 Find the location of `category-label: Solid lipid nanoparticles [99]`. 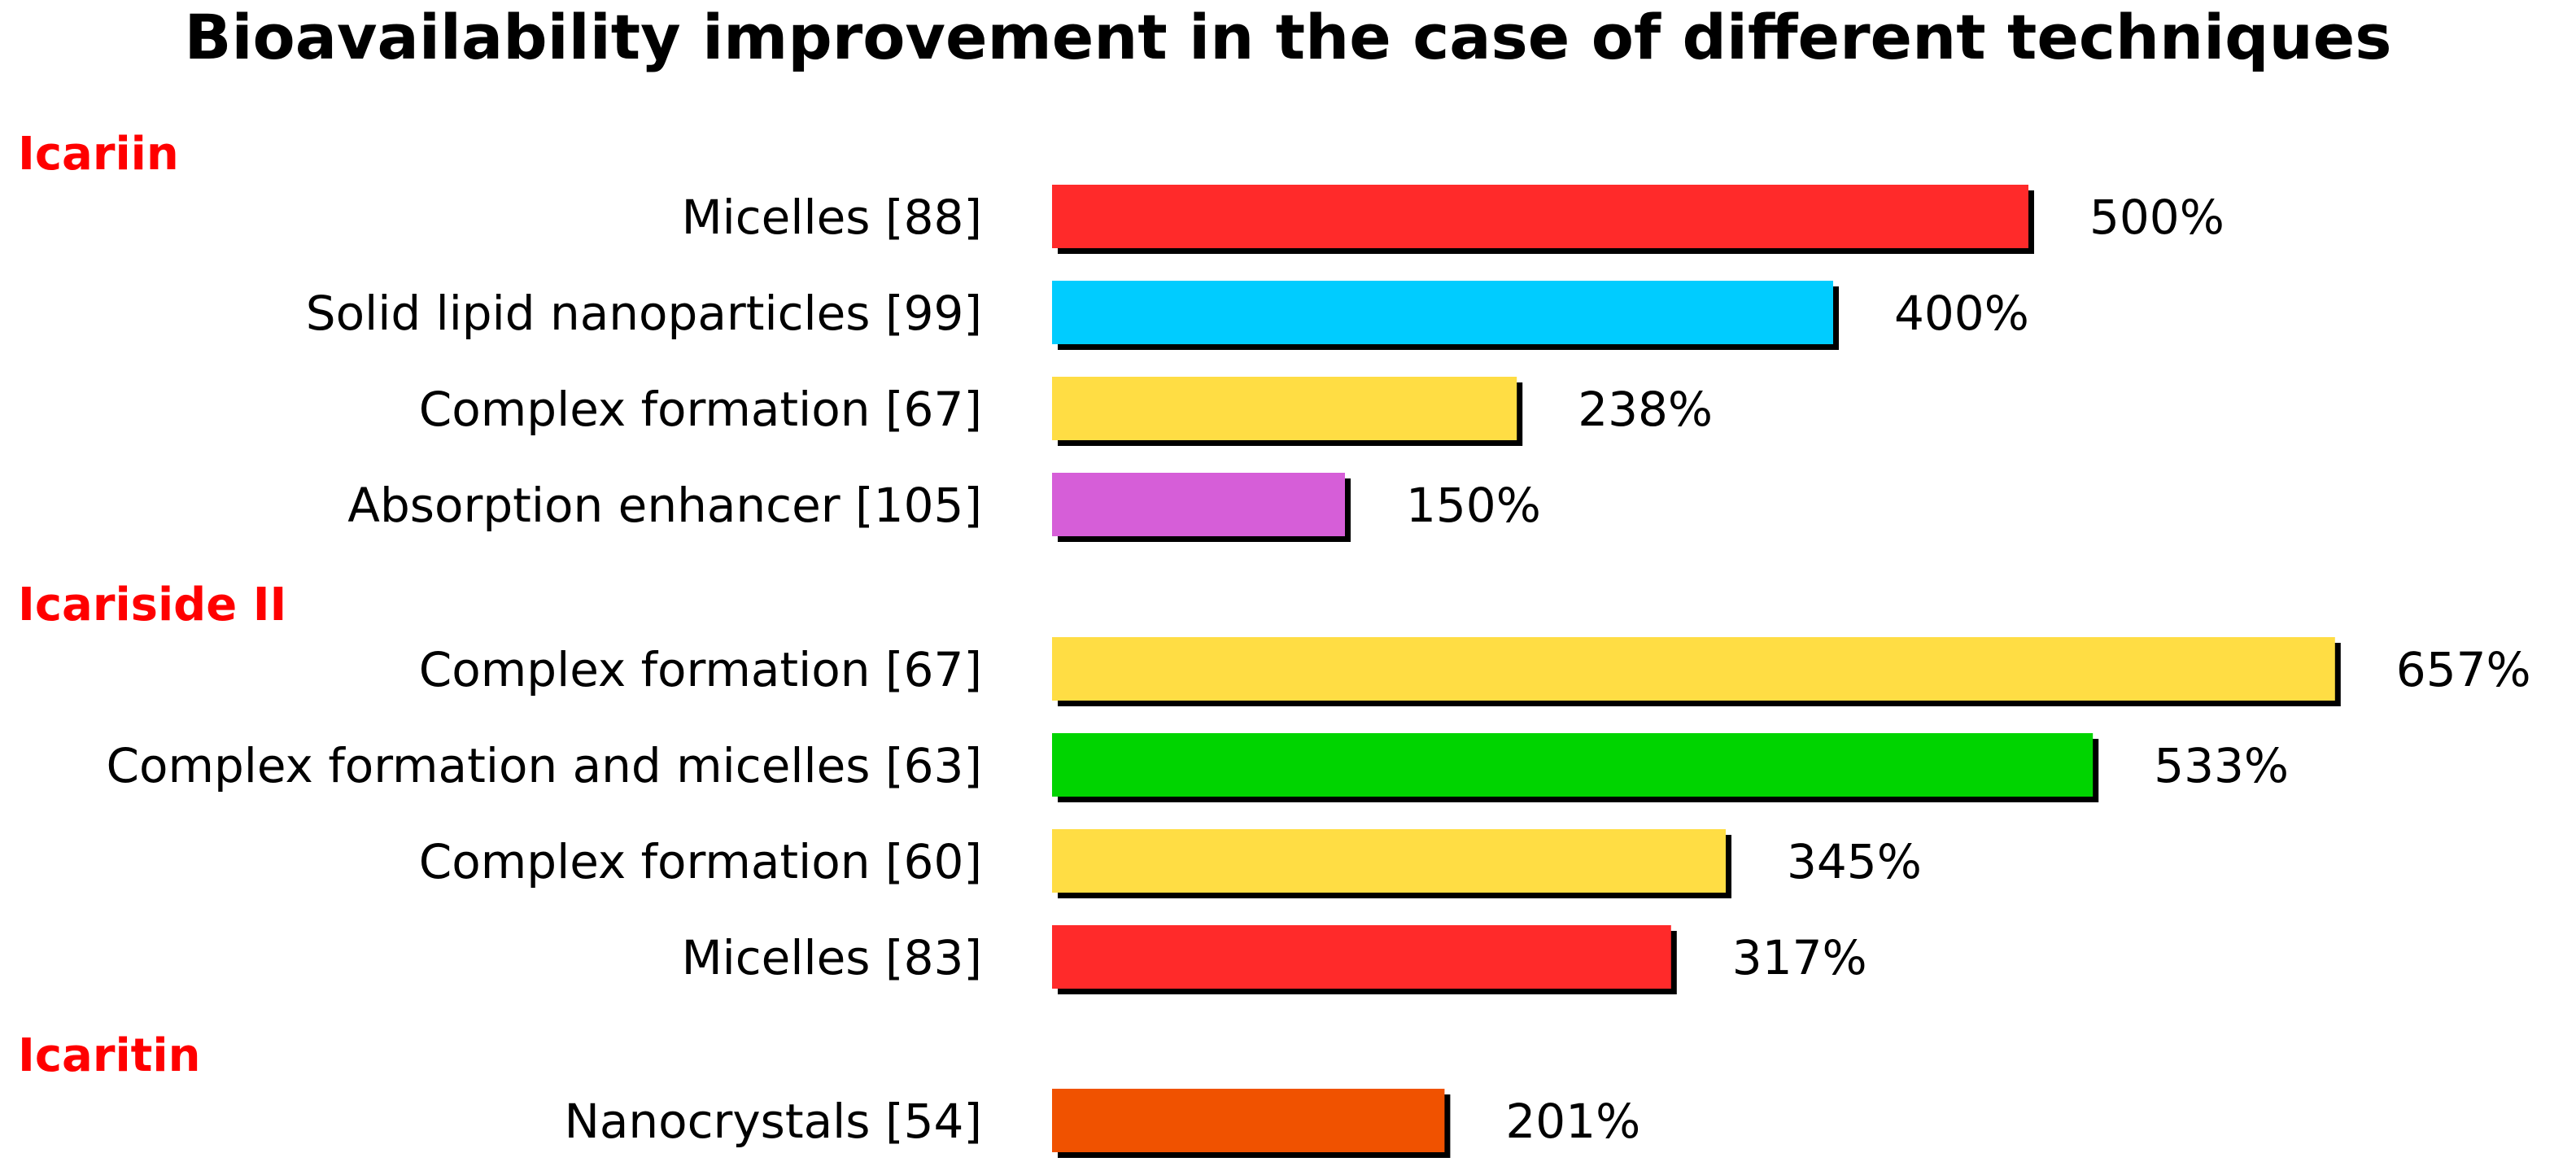

category-label: Solid lipid nanoparticles [99] is located at coordinates (644, 313).